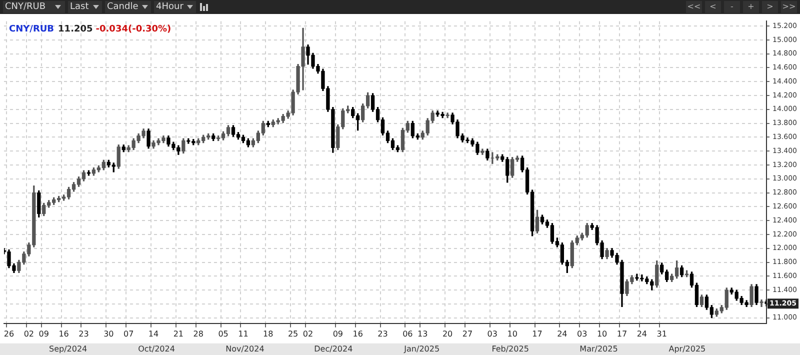 The width and height of the screenshot is (800, 355). Describe the element at coordinates (31, 29) in the screenshot. I see `chart-title: CNY/RUB` at that location.